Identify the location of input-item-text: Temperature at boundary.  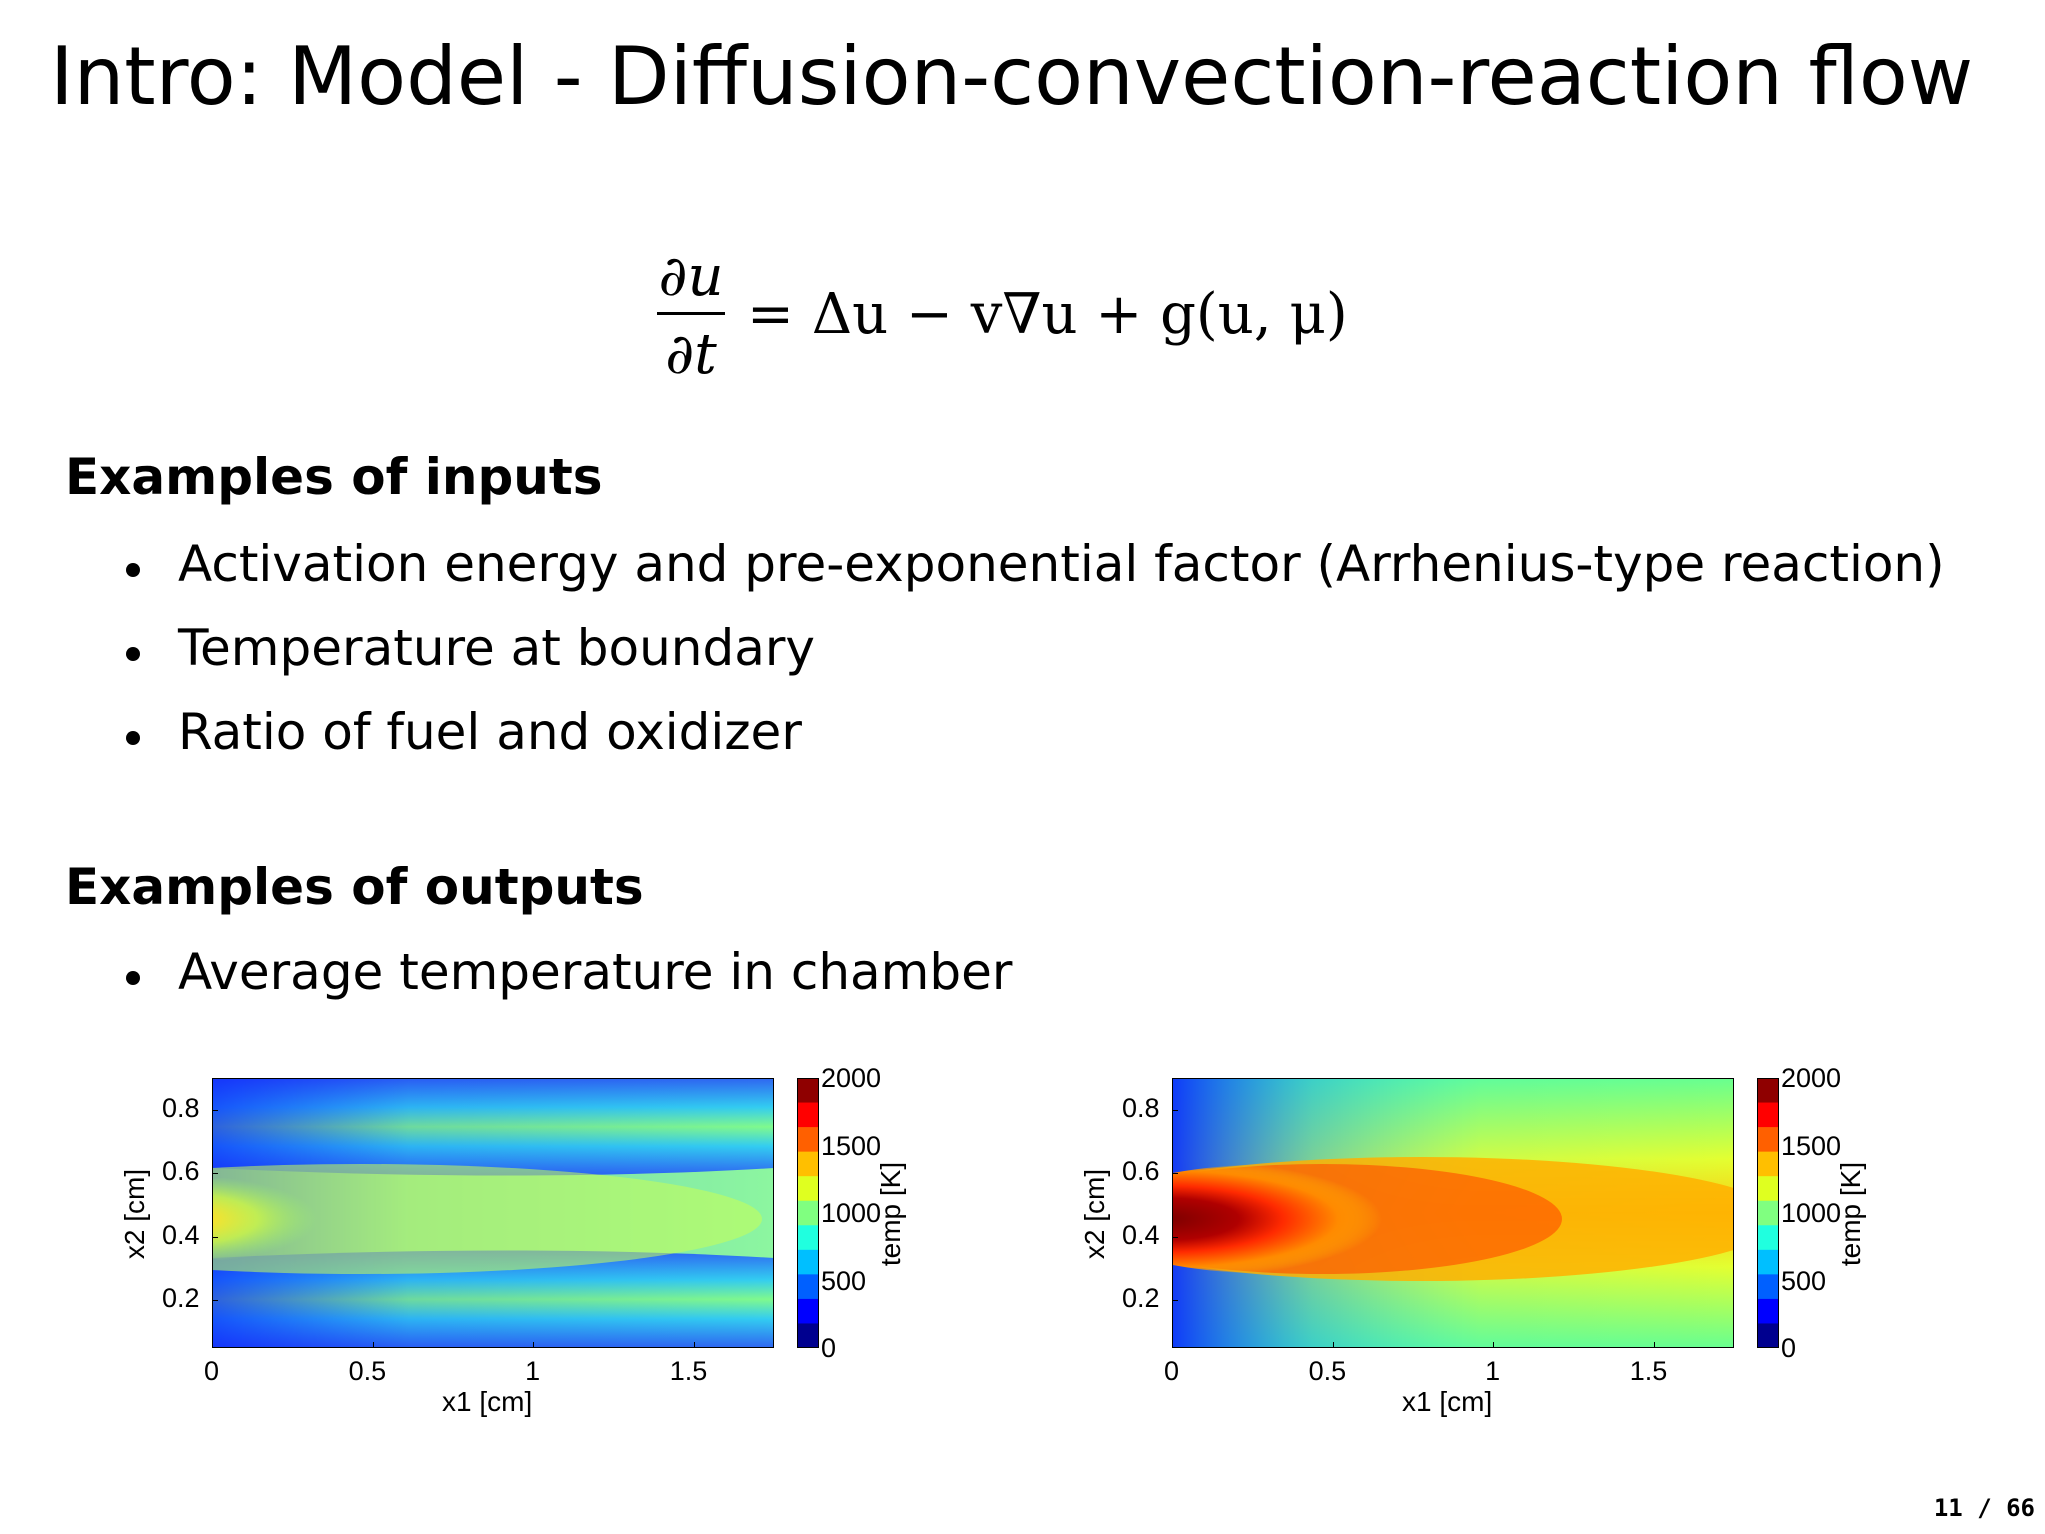
(496, 648).